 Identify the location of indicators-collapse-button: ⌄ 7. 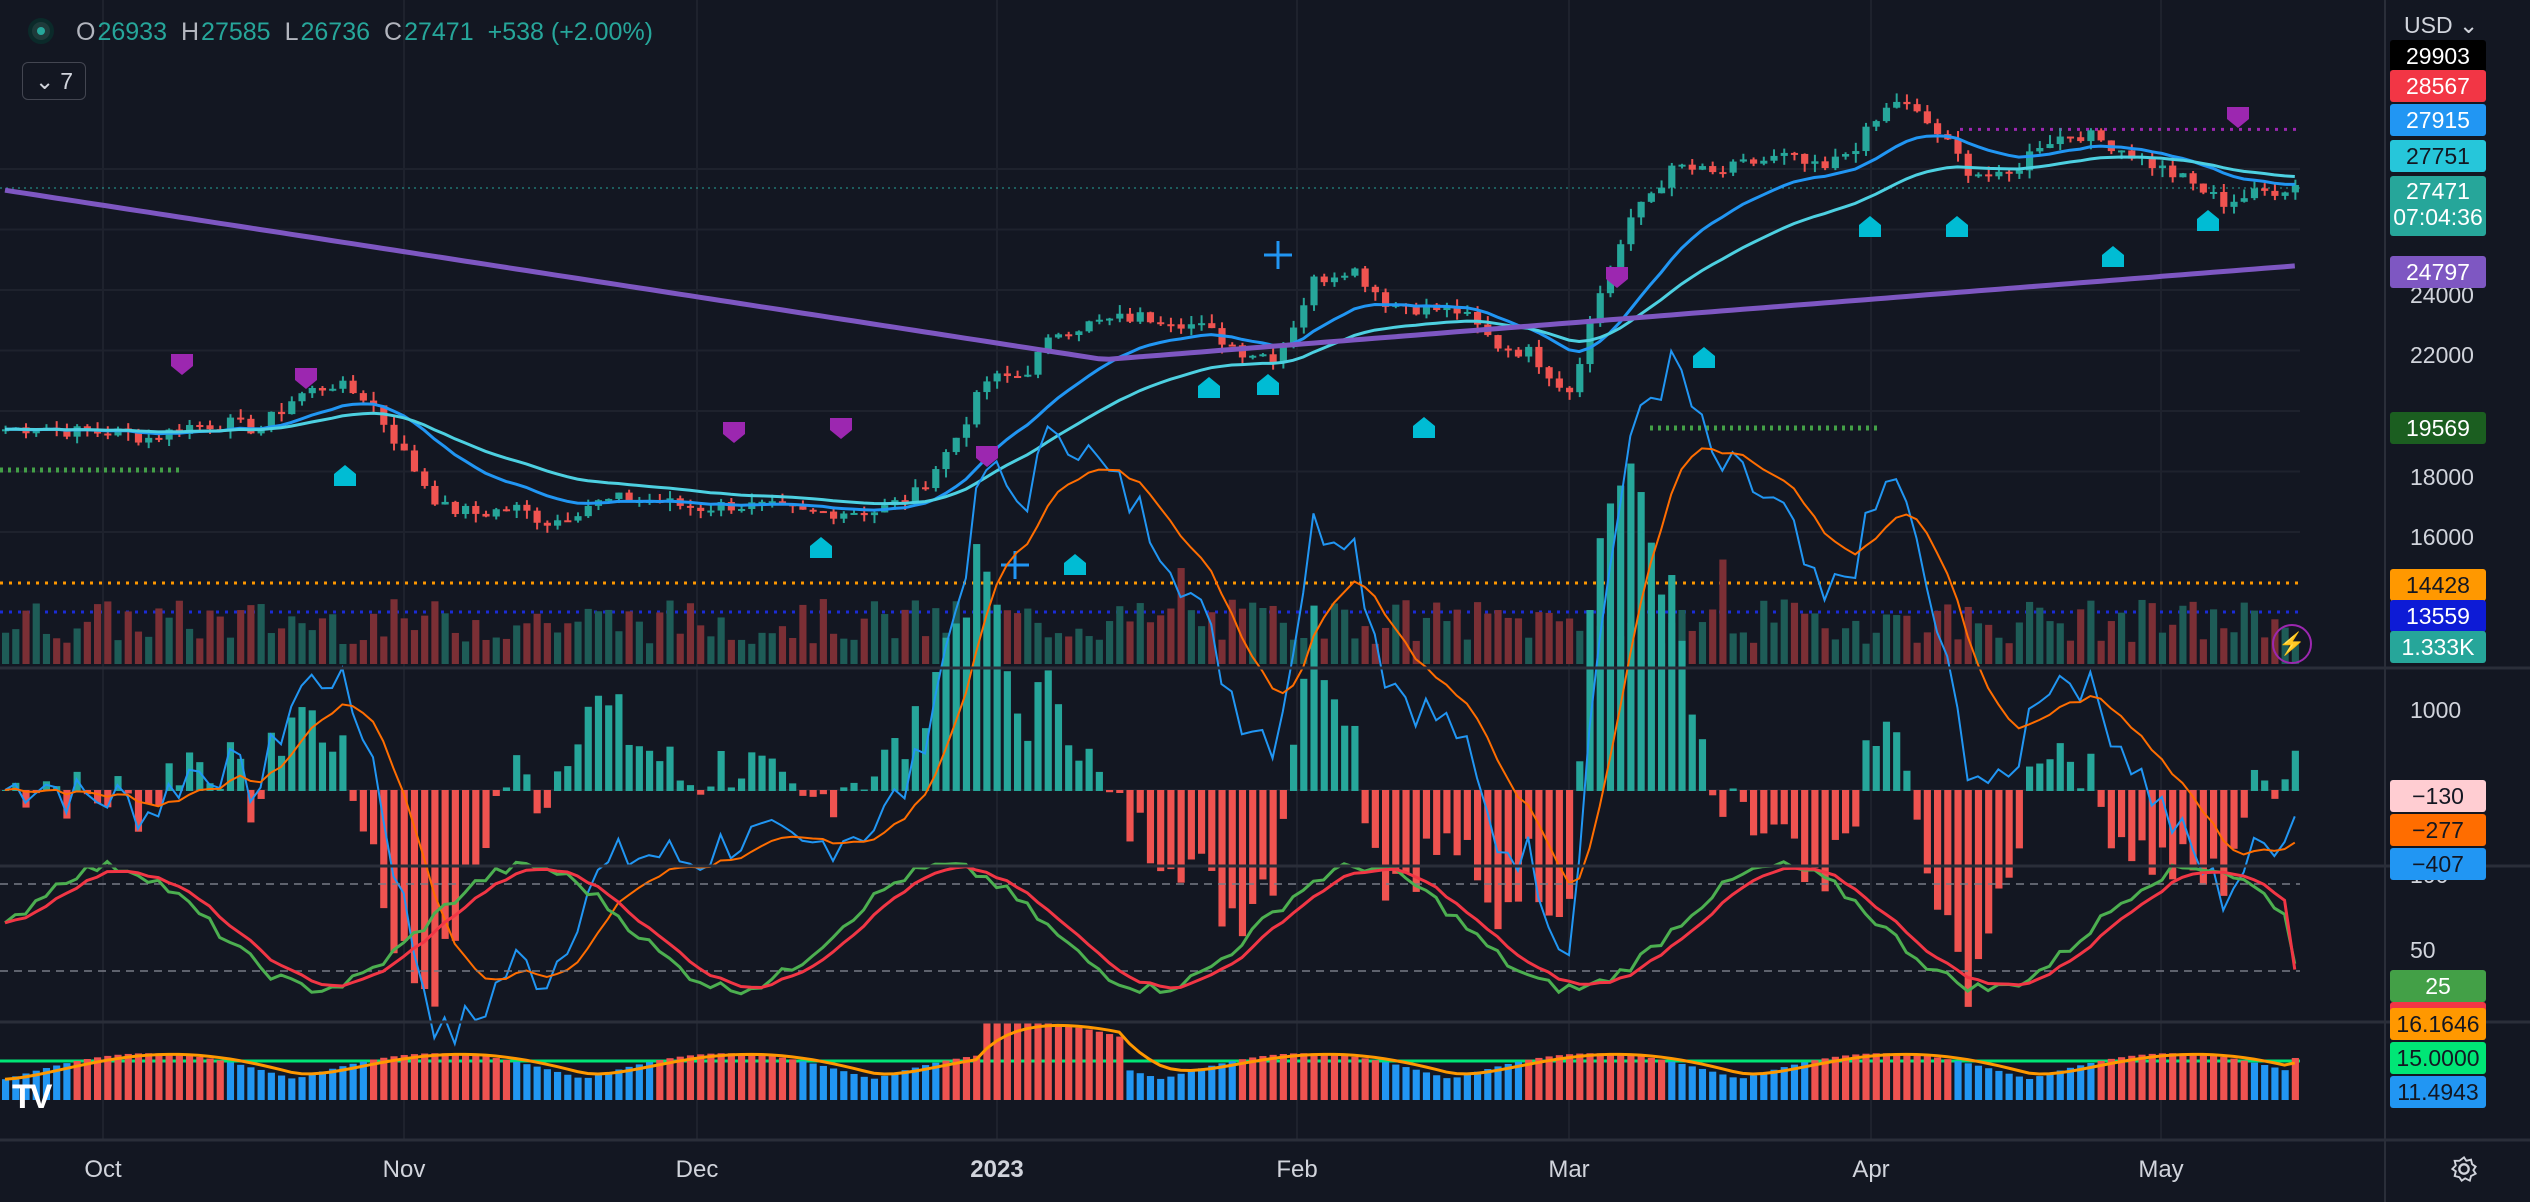
(54, 81).